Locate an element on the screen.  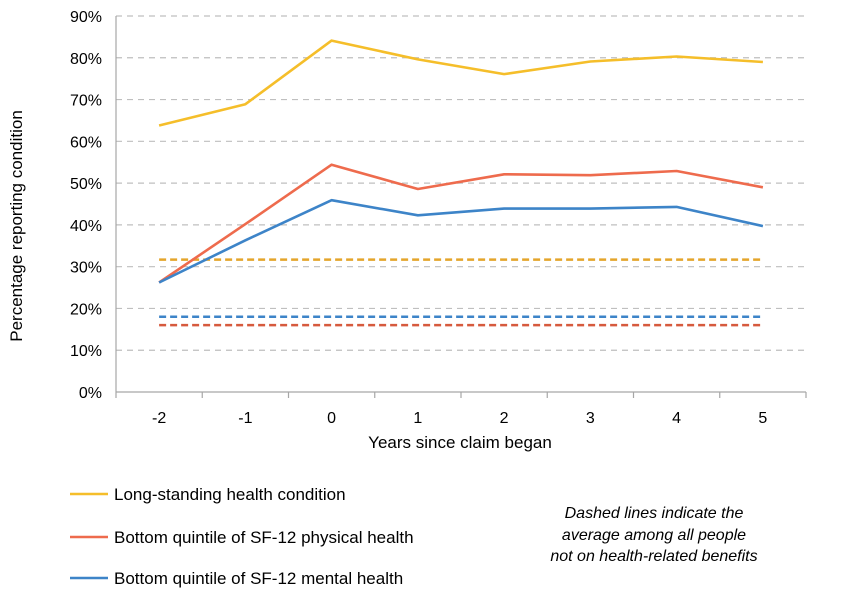
y-axis-title: Percentage reporting condition is located at coordinates (16, 226).